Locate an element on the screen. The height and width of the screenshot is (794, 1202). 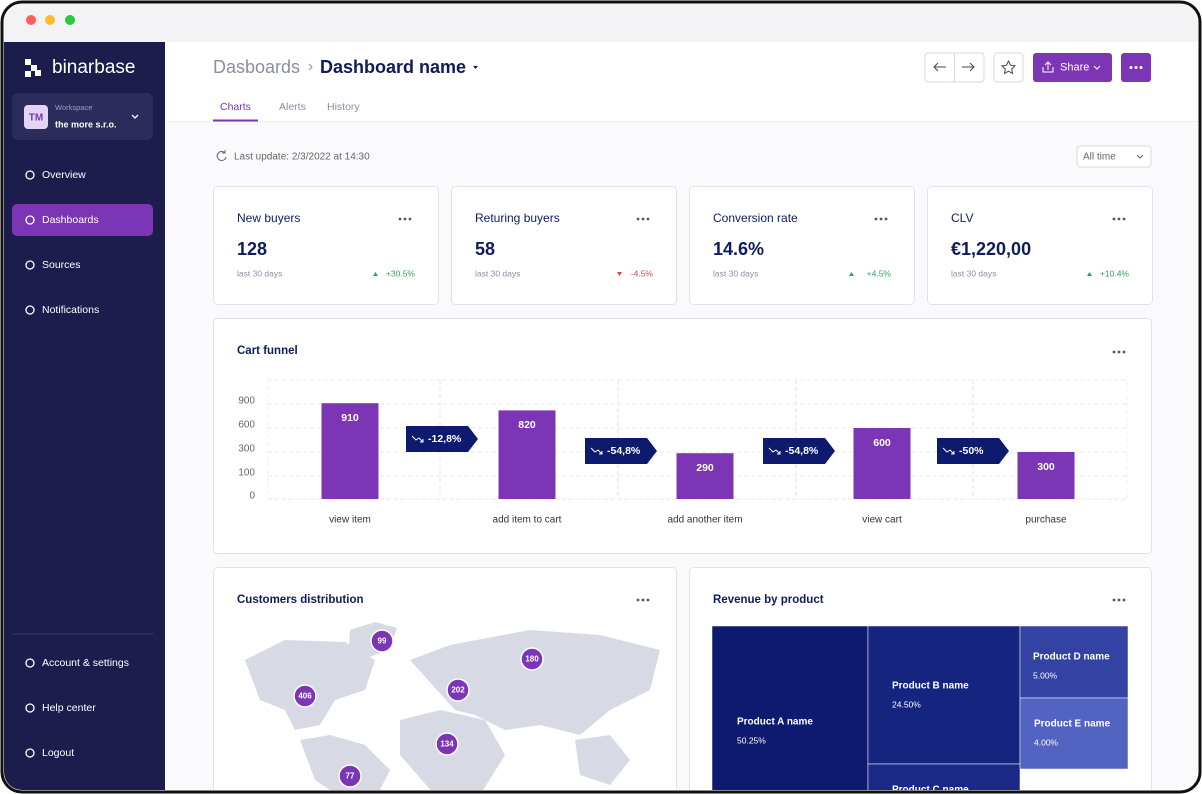
workspace-initials: TM is located at coordinates (36, 118).